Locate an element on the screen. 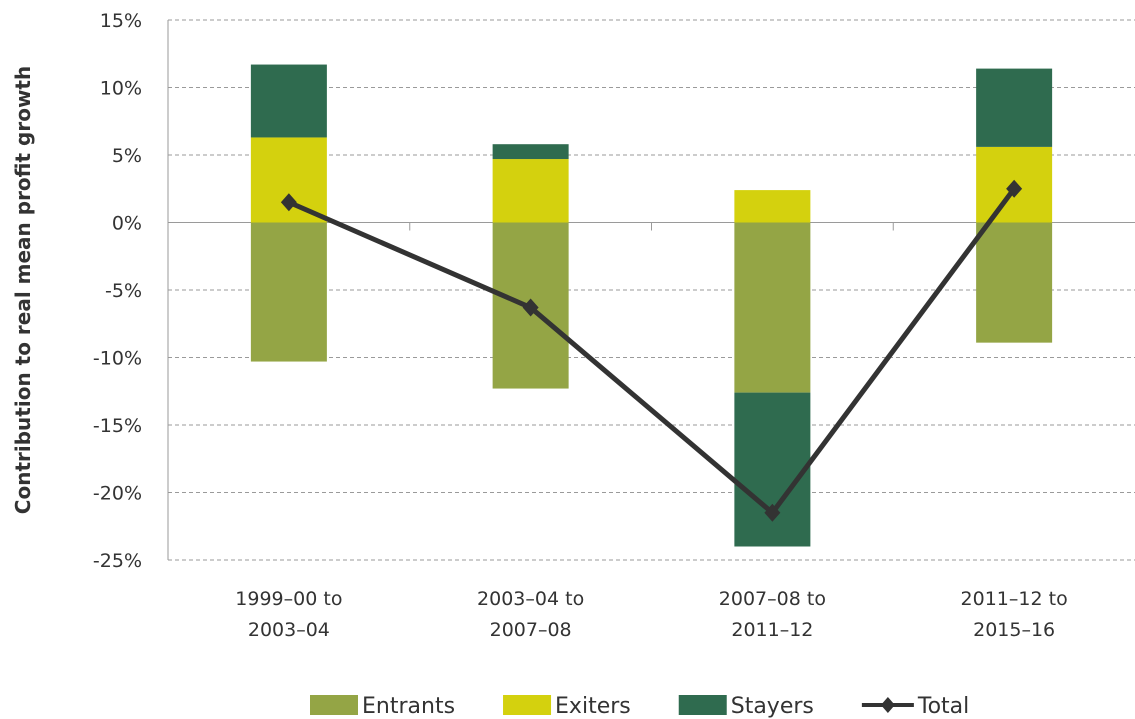 This screenshot has width=1135, height=719. legend-label: Exiters is located at coordinates (593, 706).